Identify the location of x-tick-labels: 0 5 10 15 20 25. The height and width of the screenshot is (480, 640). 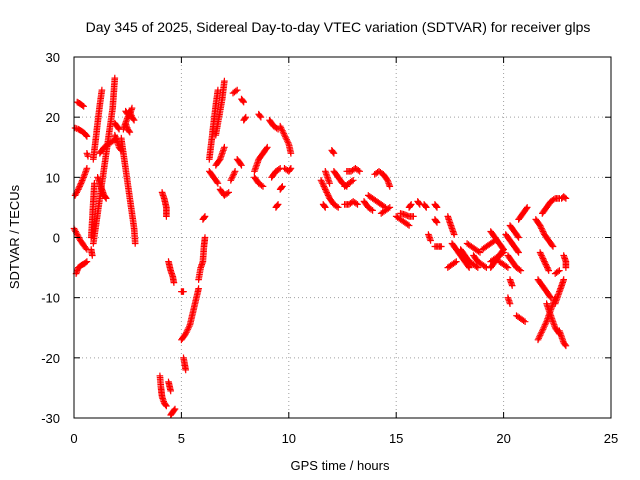
(344, 438).